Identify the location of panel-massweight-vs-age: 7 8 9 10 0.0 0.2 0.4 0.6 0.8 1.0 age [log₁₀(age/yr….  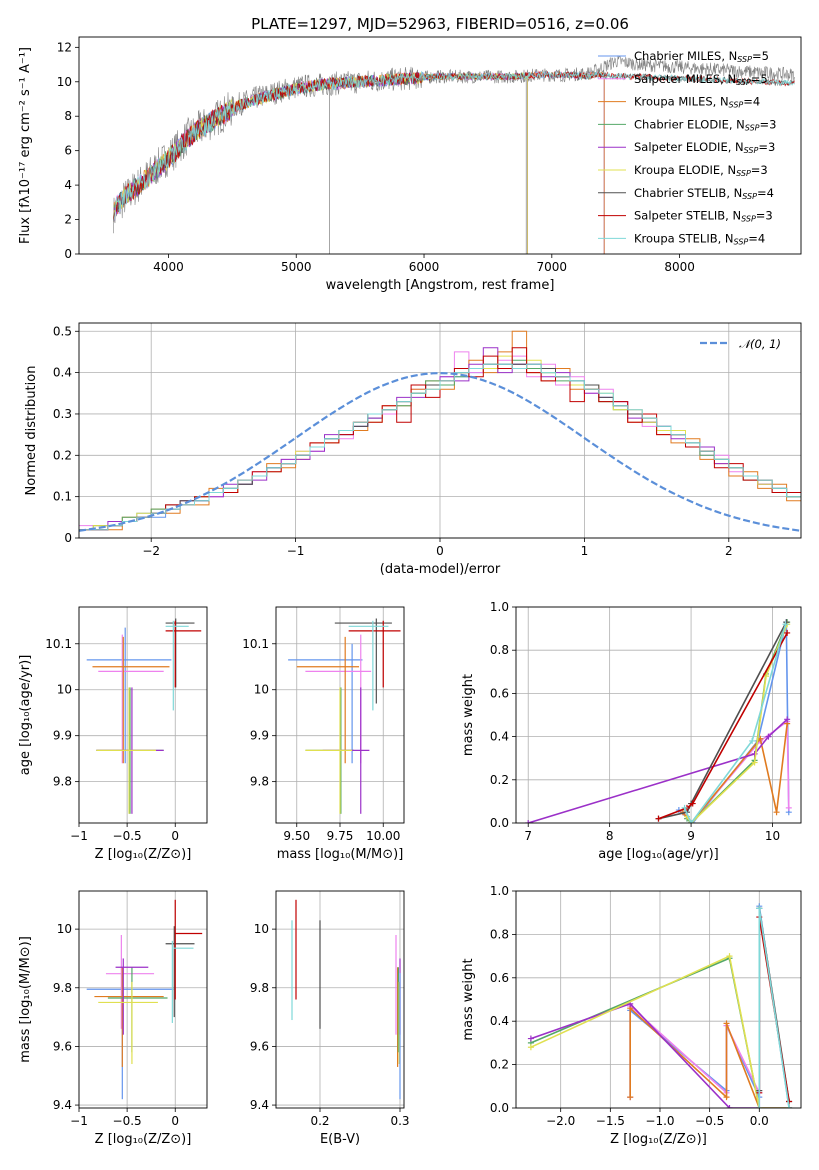
(631, 731).